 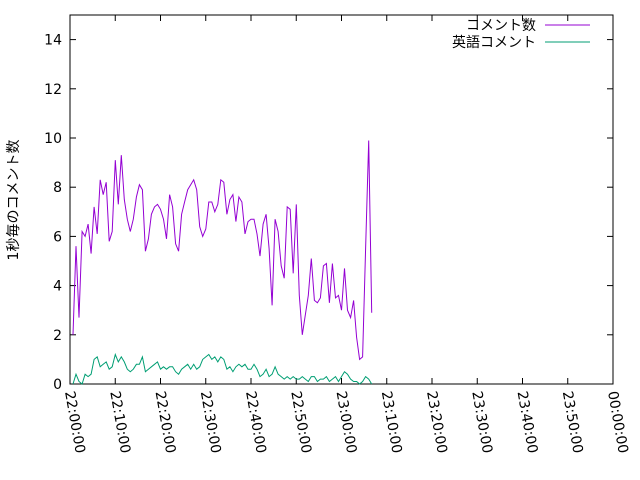 I want to click on x-tick-label: 22:50:00, so click(x=300, y=422).